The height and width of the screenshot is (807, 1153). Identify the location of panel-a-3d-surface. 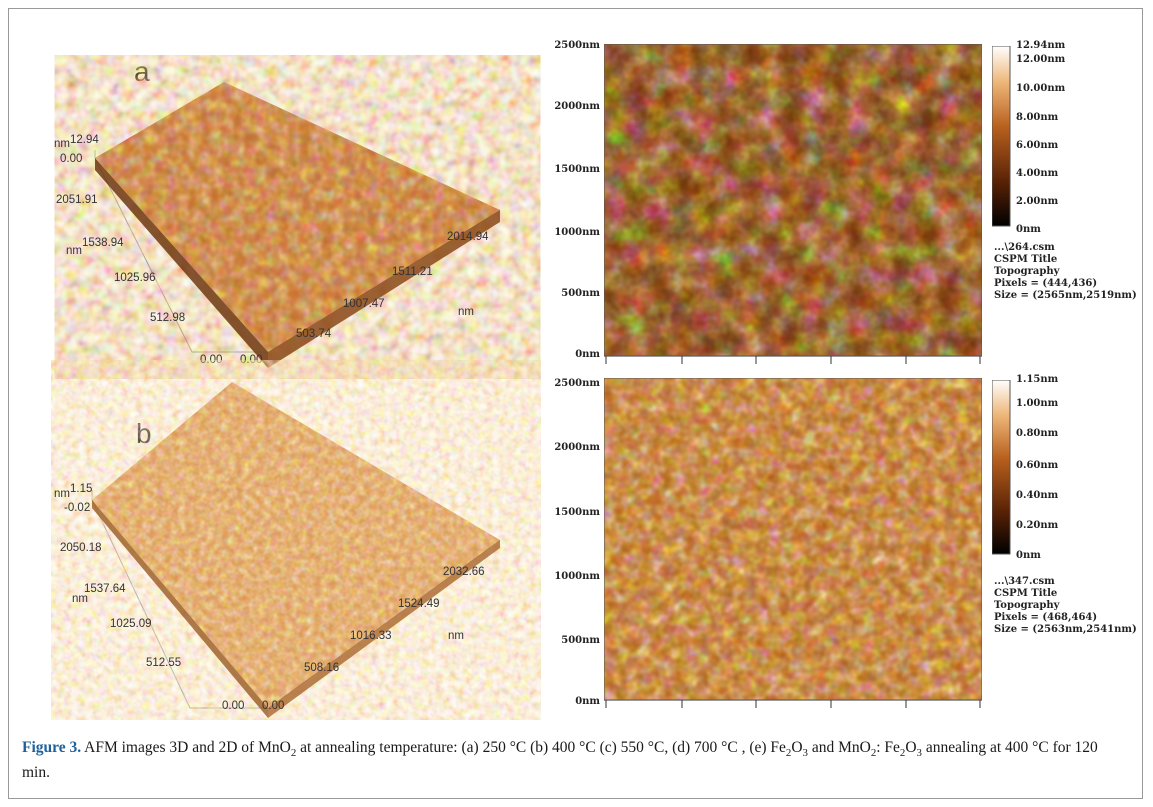
(297, 225).